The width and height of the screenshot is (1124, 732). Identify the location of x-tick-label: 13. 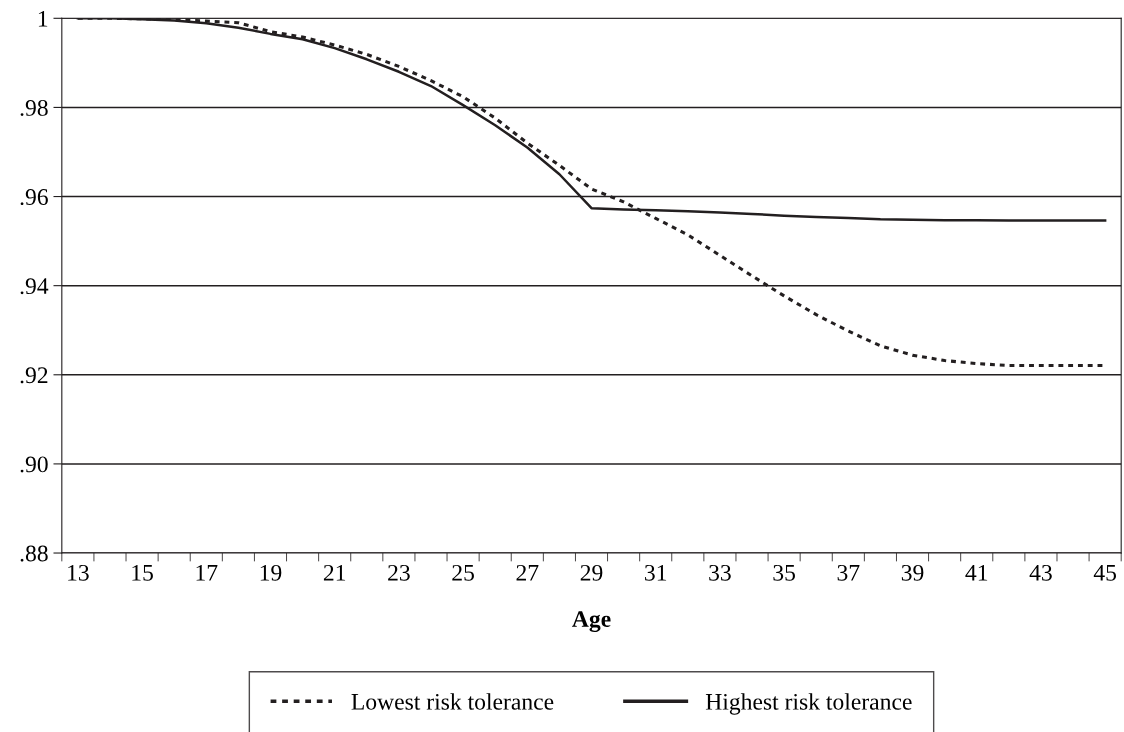
(78, 572).